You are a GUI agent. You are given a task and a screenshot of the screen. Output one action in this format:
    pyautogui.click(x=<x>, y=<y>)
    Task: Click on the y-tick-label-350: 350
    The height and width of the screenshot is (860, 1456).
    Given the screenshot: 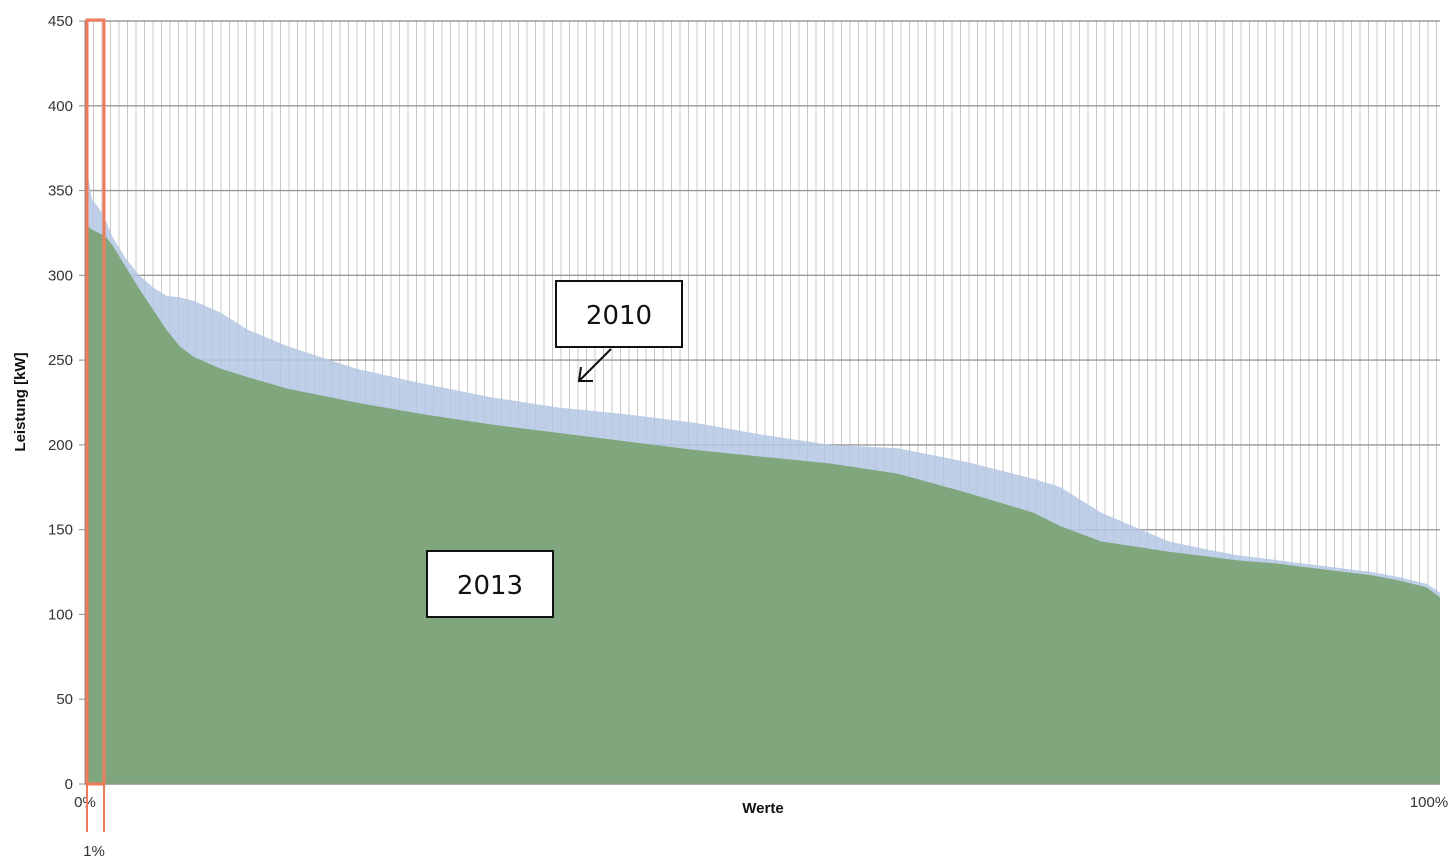 What is the action you would take?
    pyautogui.click(x=60, y=191)
    